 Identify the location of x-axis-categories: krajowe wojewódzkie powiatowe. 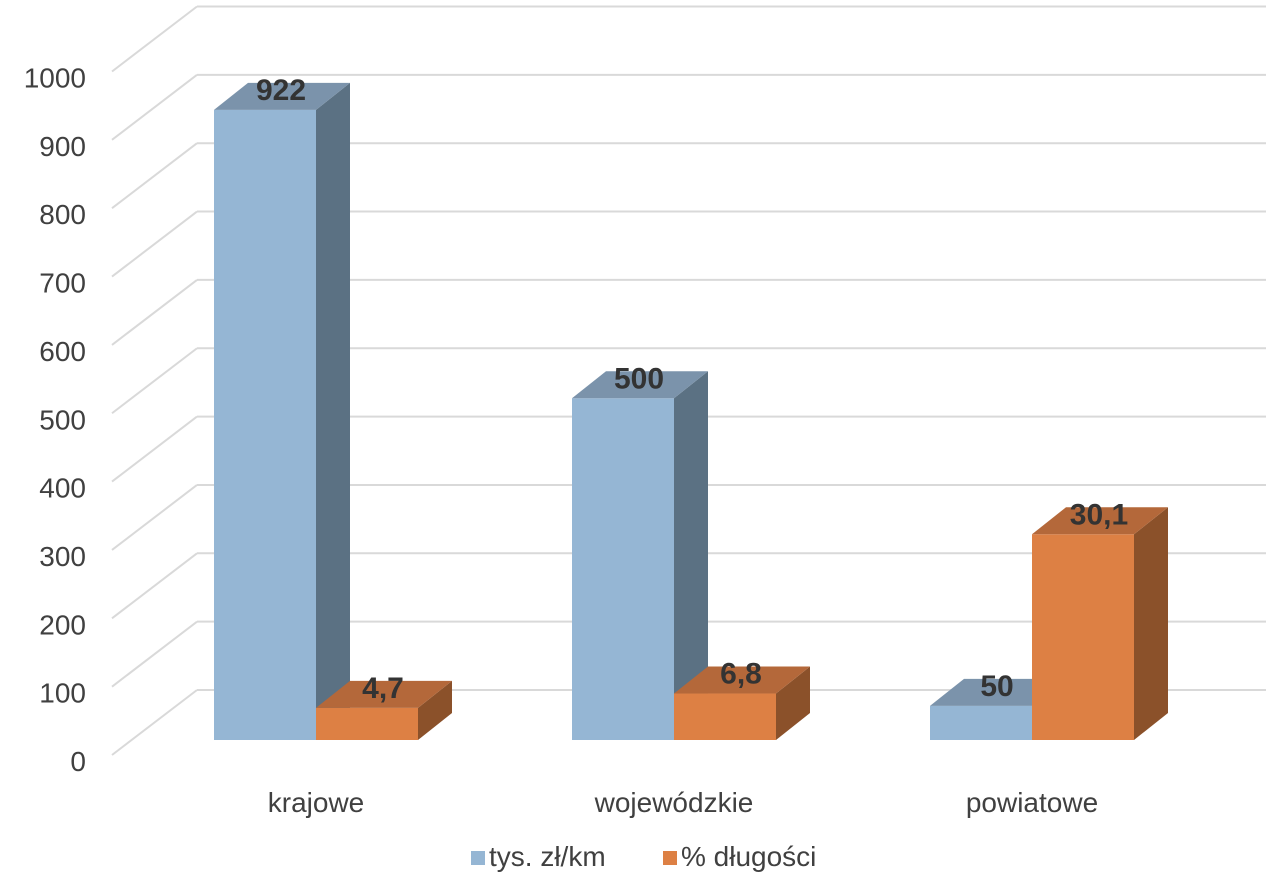
(683, 802).